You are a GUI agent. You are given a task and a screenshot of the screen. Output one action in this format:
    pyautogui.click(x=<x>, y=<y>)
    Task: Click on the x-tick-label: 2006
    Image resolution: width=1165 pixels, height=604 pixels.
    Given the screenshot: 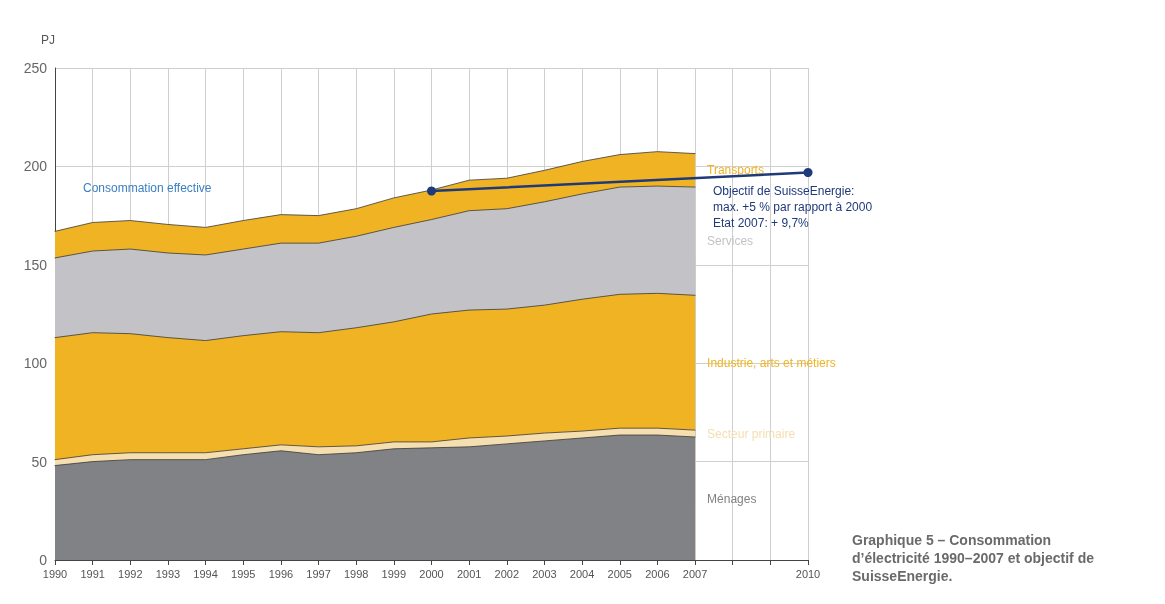 What is the action you would take?
    pyautogui.click(x=657, y=573)
    